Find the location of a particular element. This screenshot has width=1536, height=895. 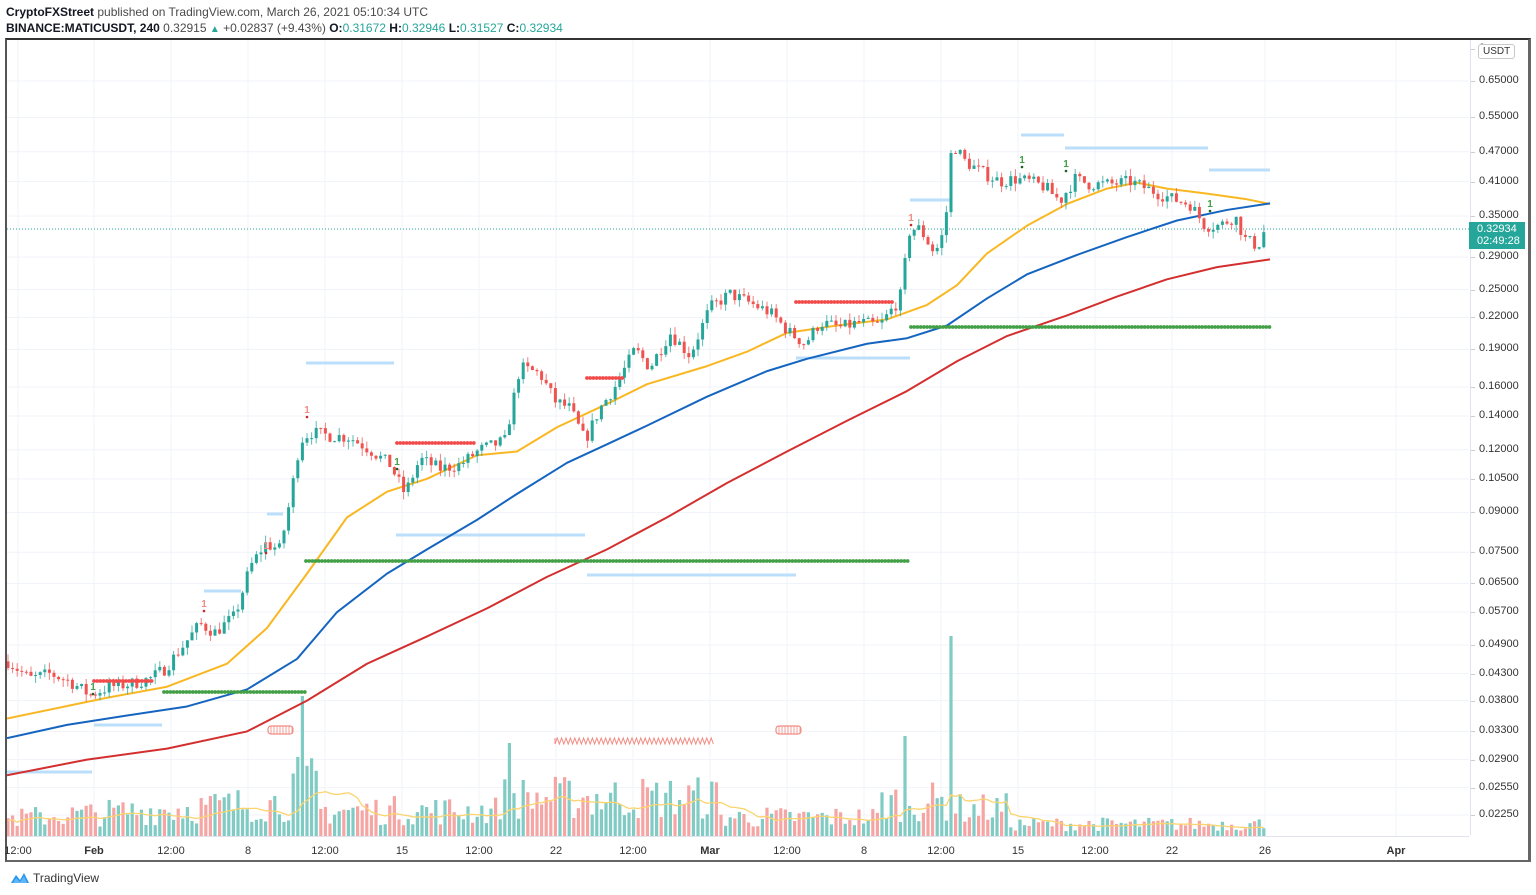

price-tick: 0.04900 is located at coordinates (1495, 644).